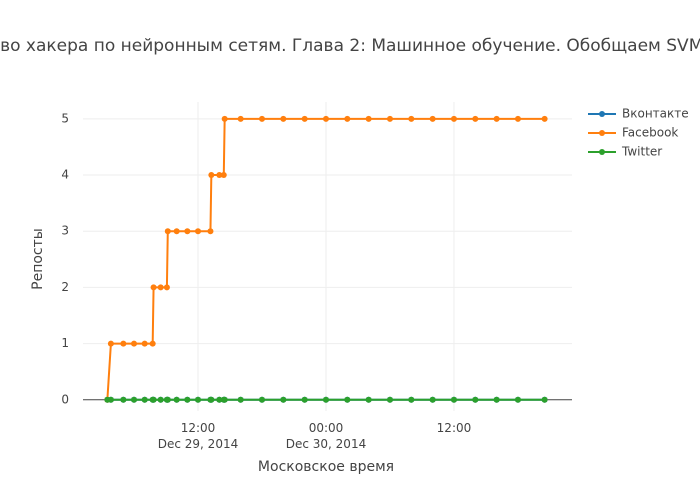 The image size is (700, 500). Describe the element at coordinates (65, 399) in the screenshot. I see `y-tick-label: 0` at that location.